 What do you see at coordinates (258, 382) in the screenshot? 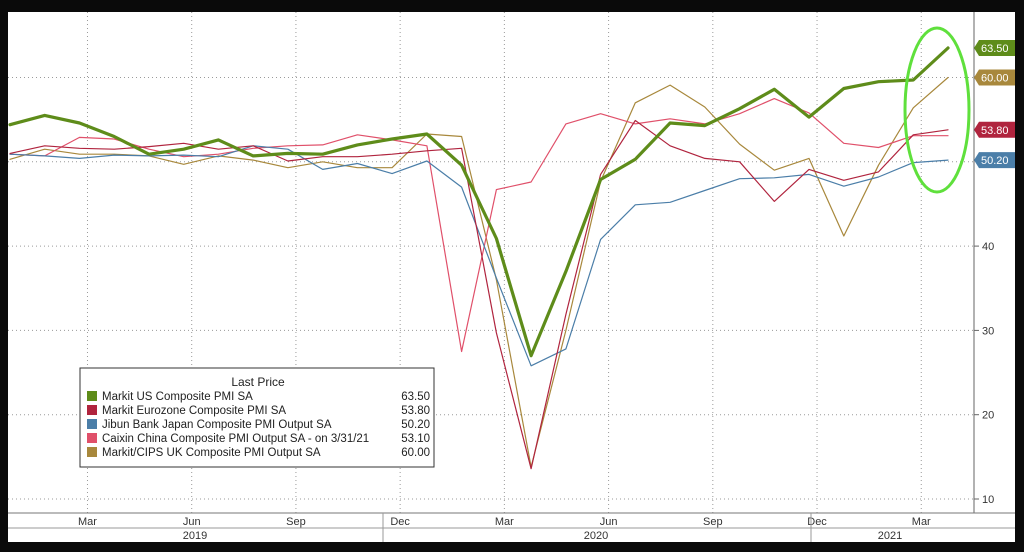
I see `legend-title: Last Price` at bounding box center [258, 382].